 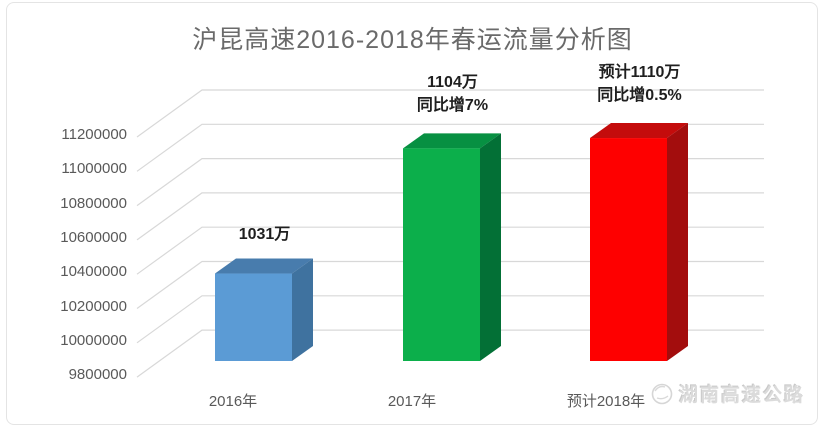 What do you see at coordinates (639, 131) in the screenshot?
I see `bar-top-预计2018年` at bounding box center [639, 131].